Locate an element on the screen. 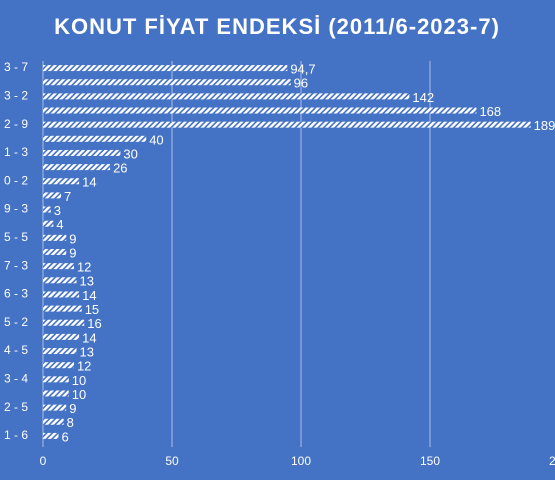 The image size is (555, 480). x-tick-label: 100 is located at coordinates (301, 461).